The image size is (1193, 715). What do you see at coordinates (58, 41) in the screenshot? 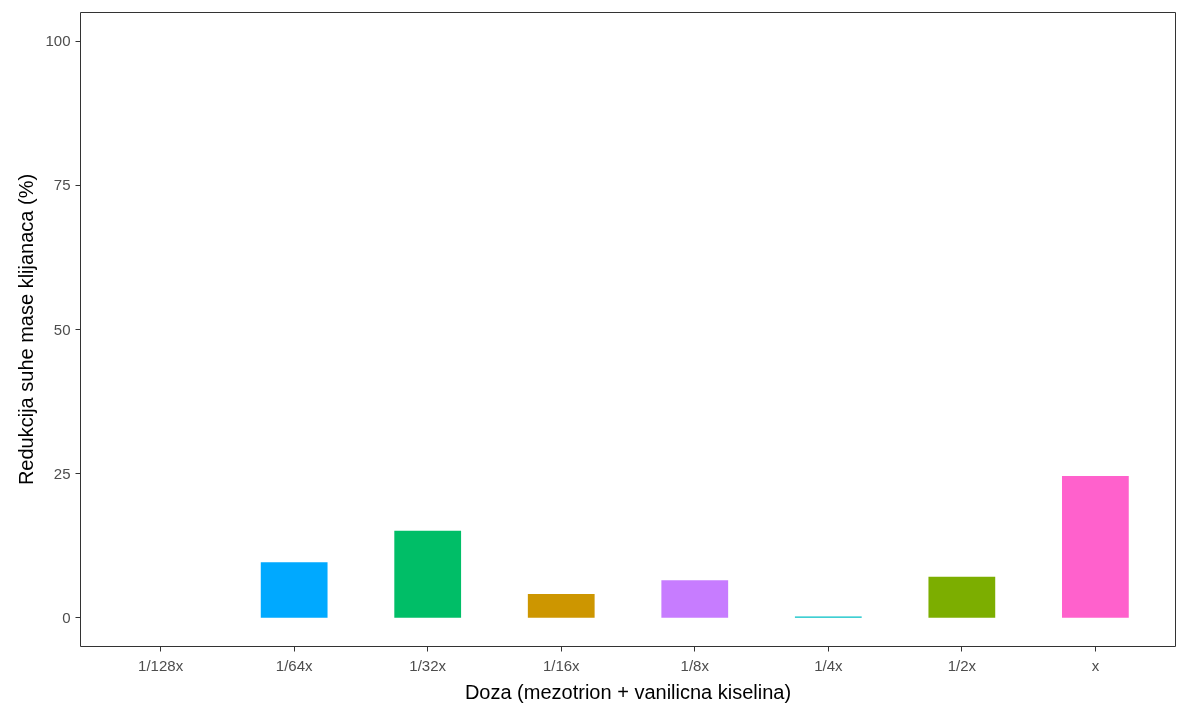
I see `y-tick-label: 100` at bounding box center [58, 41].